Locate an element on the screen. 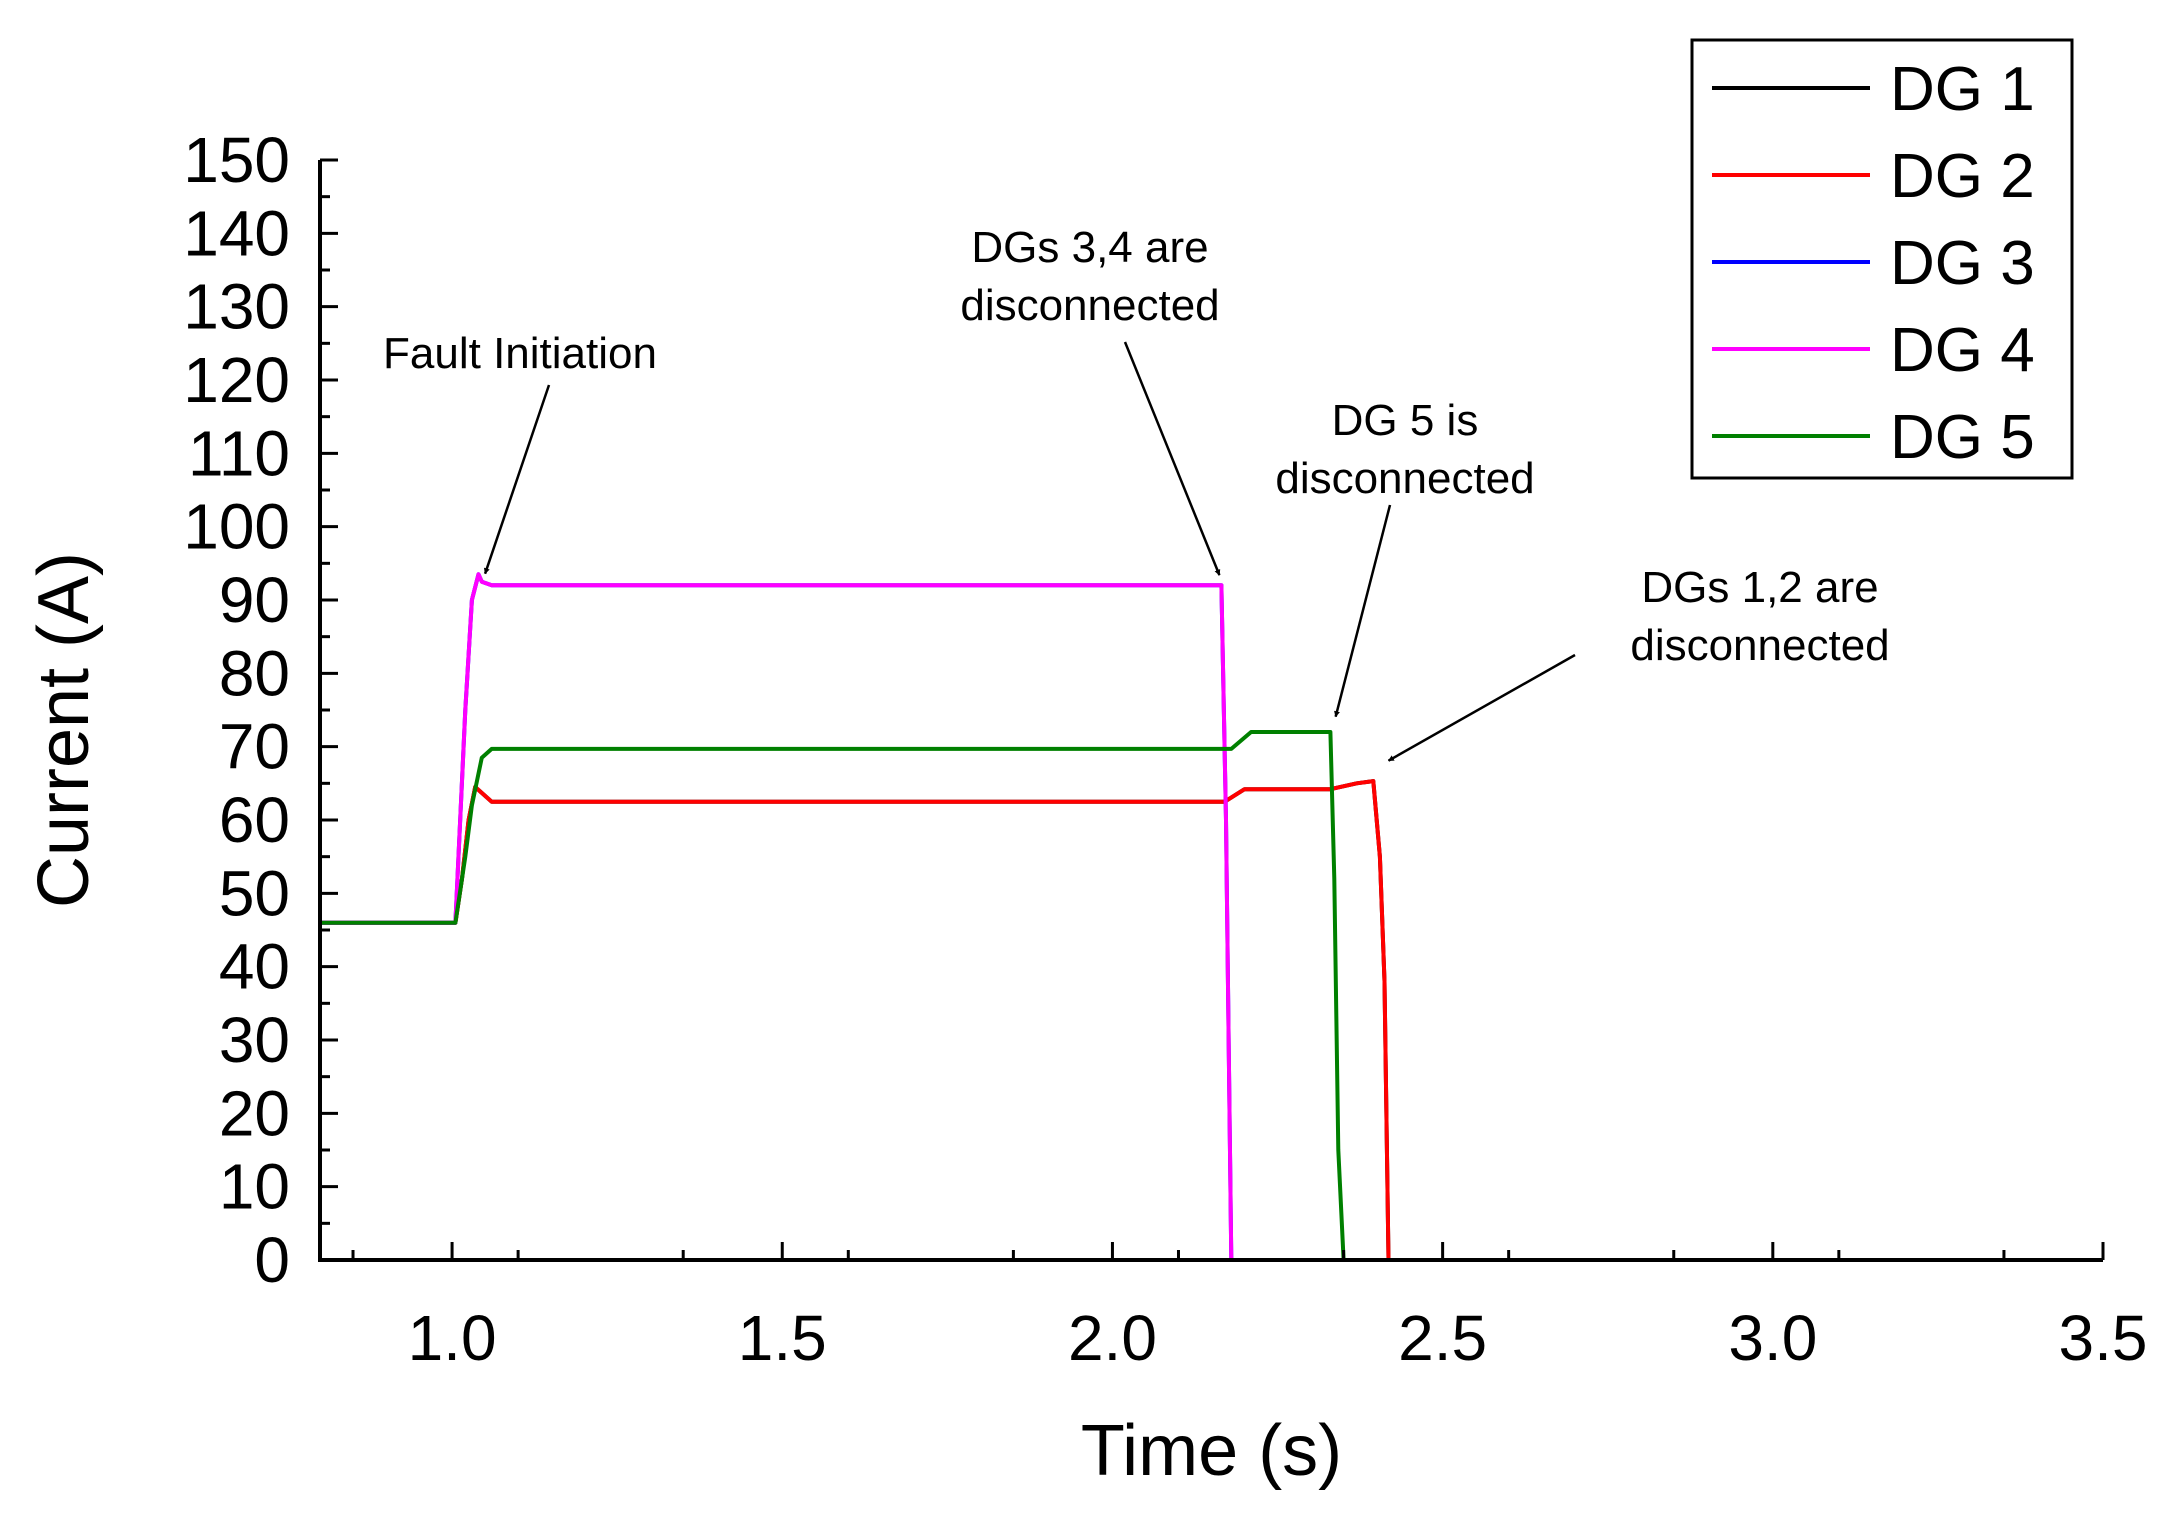 This screenshot has height=1517, width=2171. x-tick-label: 3.5 is located at coordinates (2103, 1338).